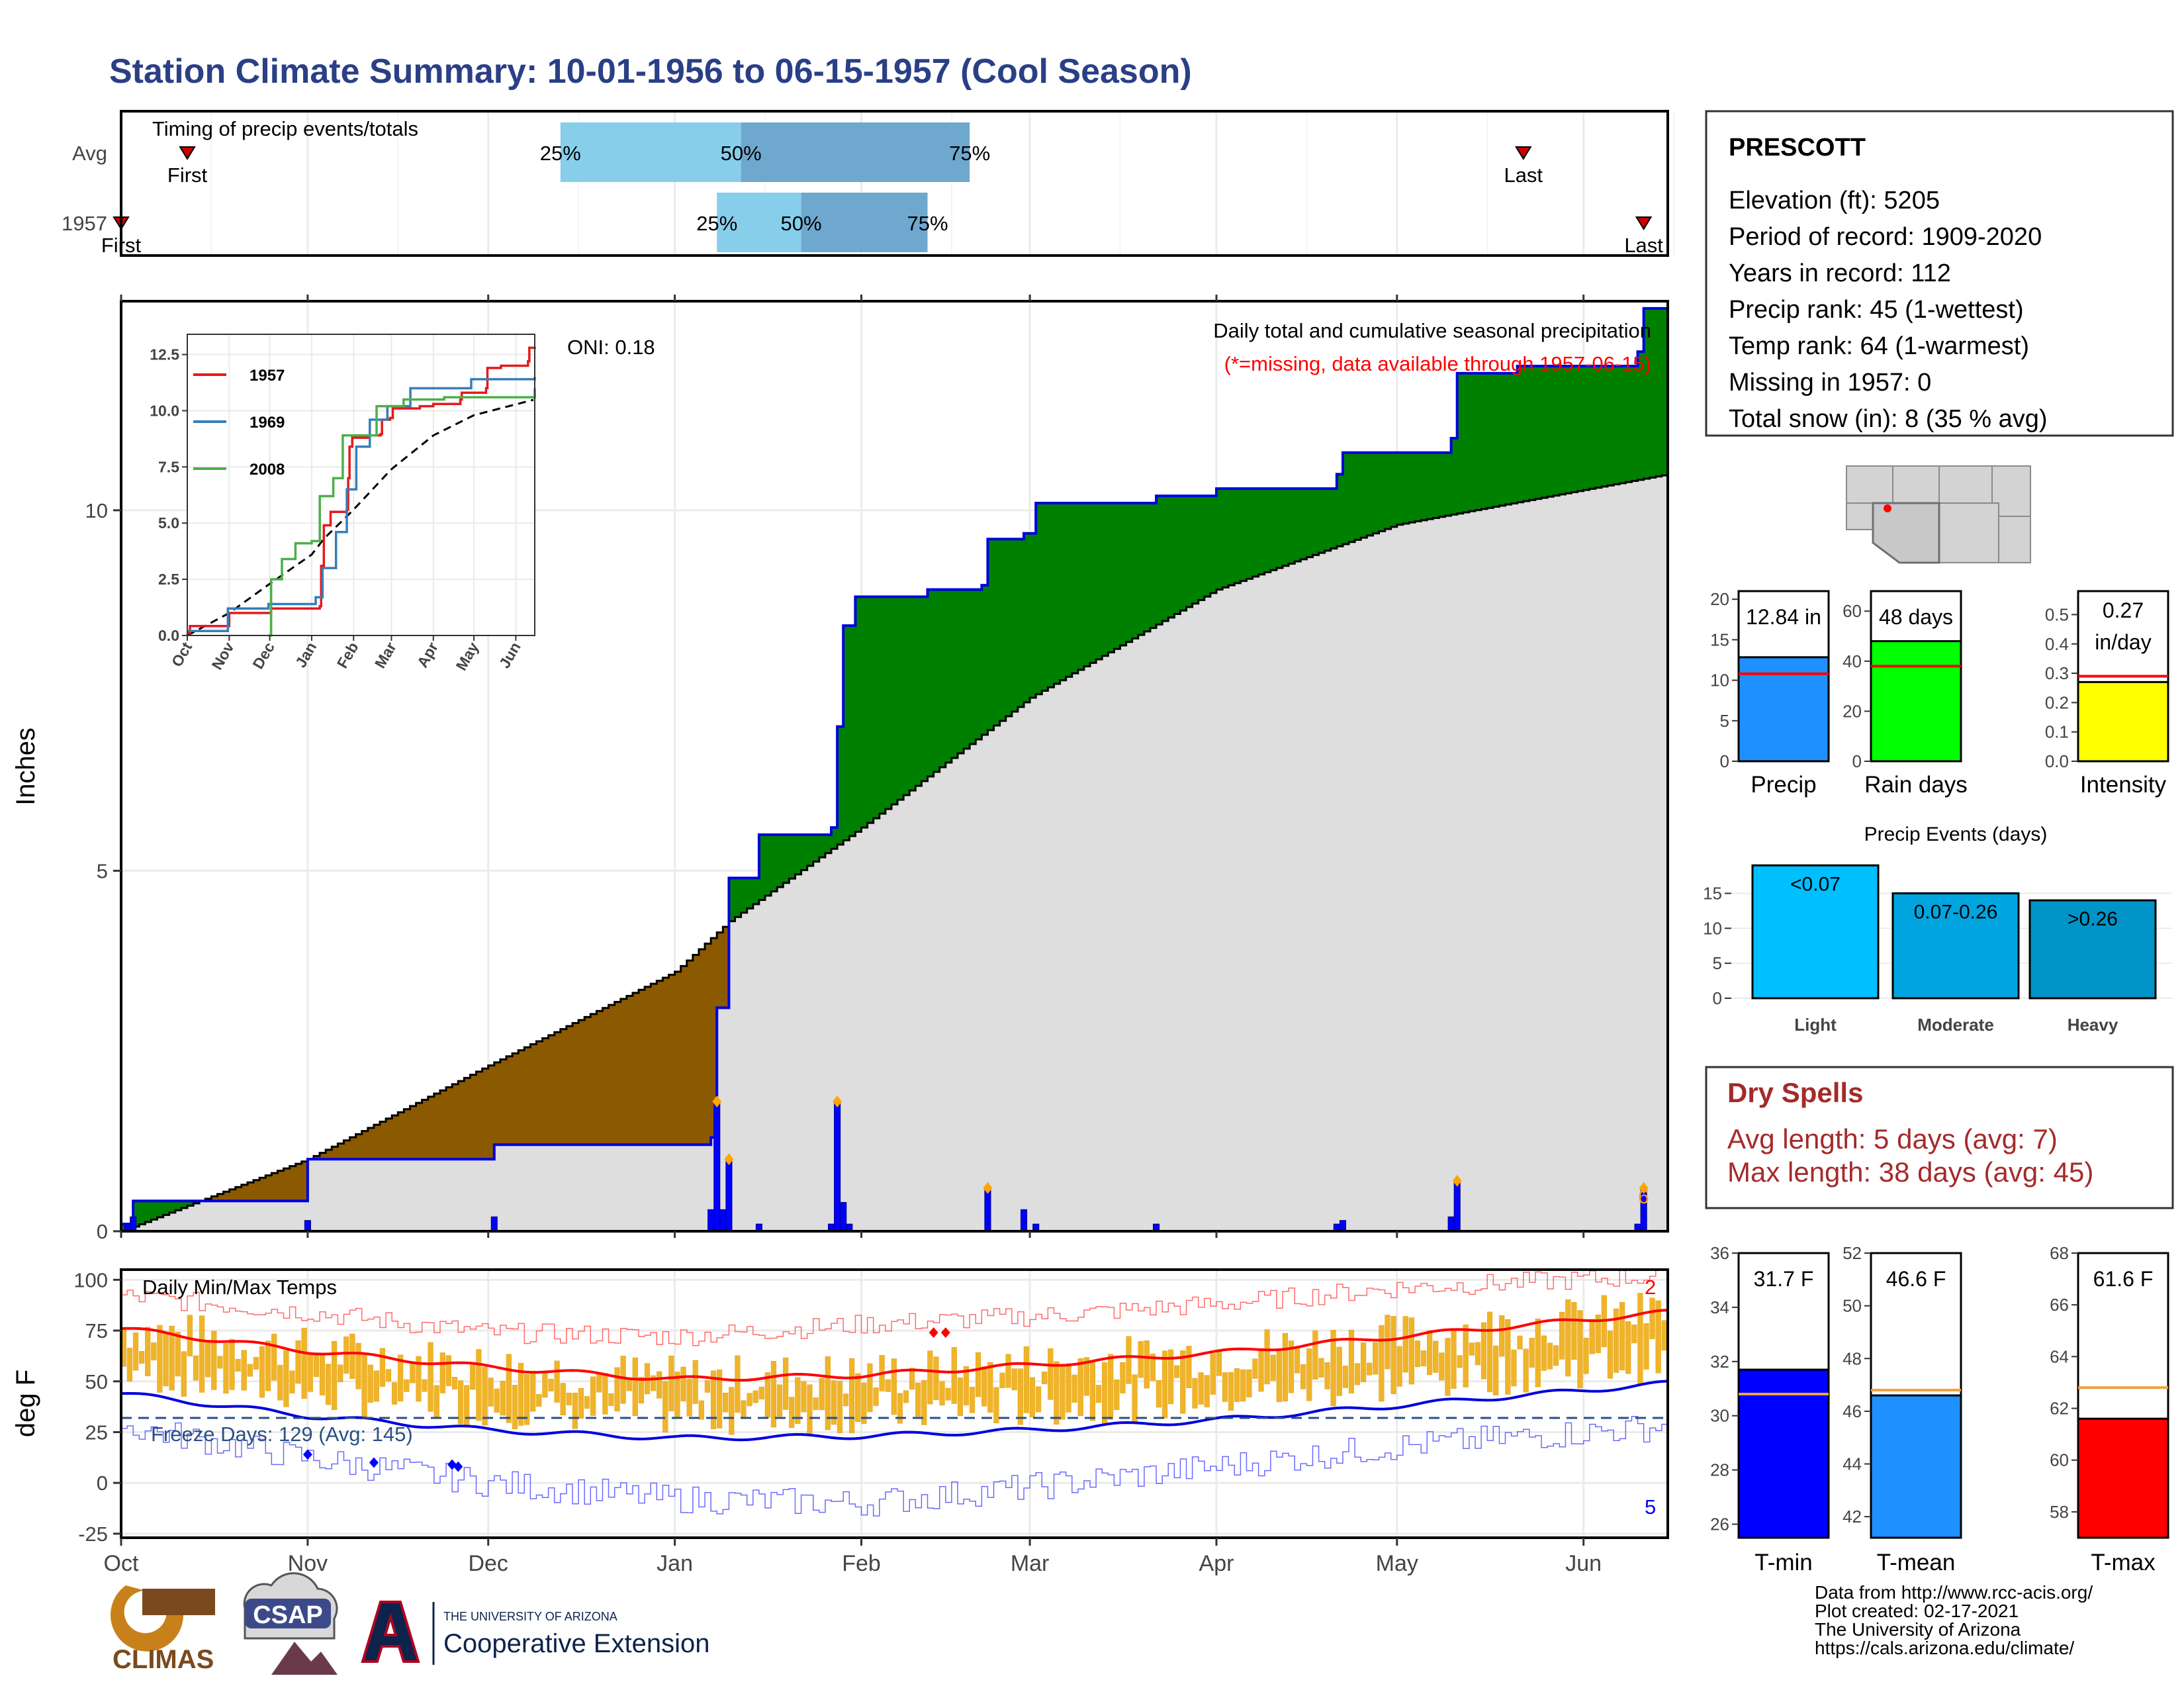 The height and width of the screenshot is (1688, 2184). What do you see at coordinates (1784, 1279) in the screenshot?
I see `mini-bar-value-label: 31.7 F` at bounding box center [1784, 1279].